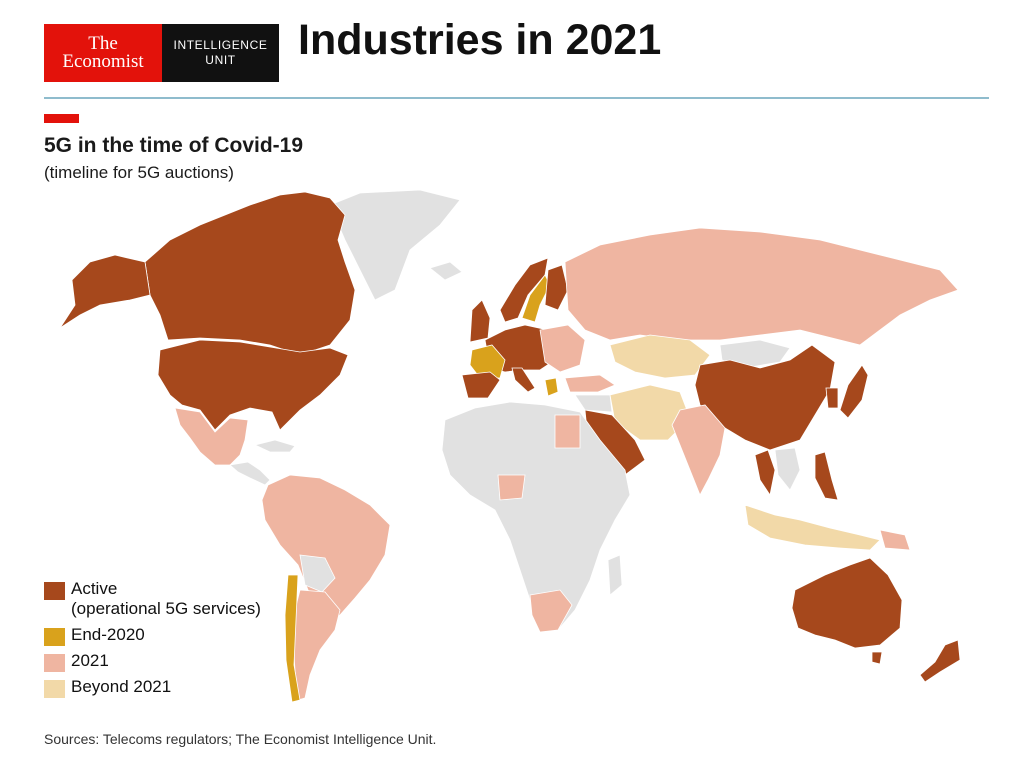 The image size is (1024, 768). Describe the element at coordinates (812, 527) in the screenshot. I see `region-indonesia` at that location.